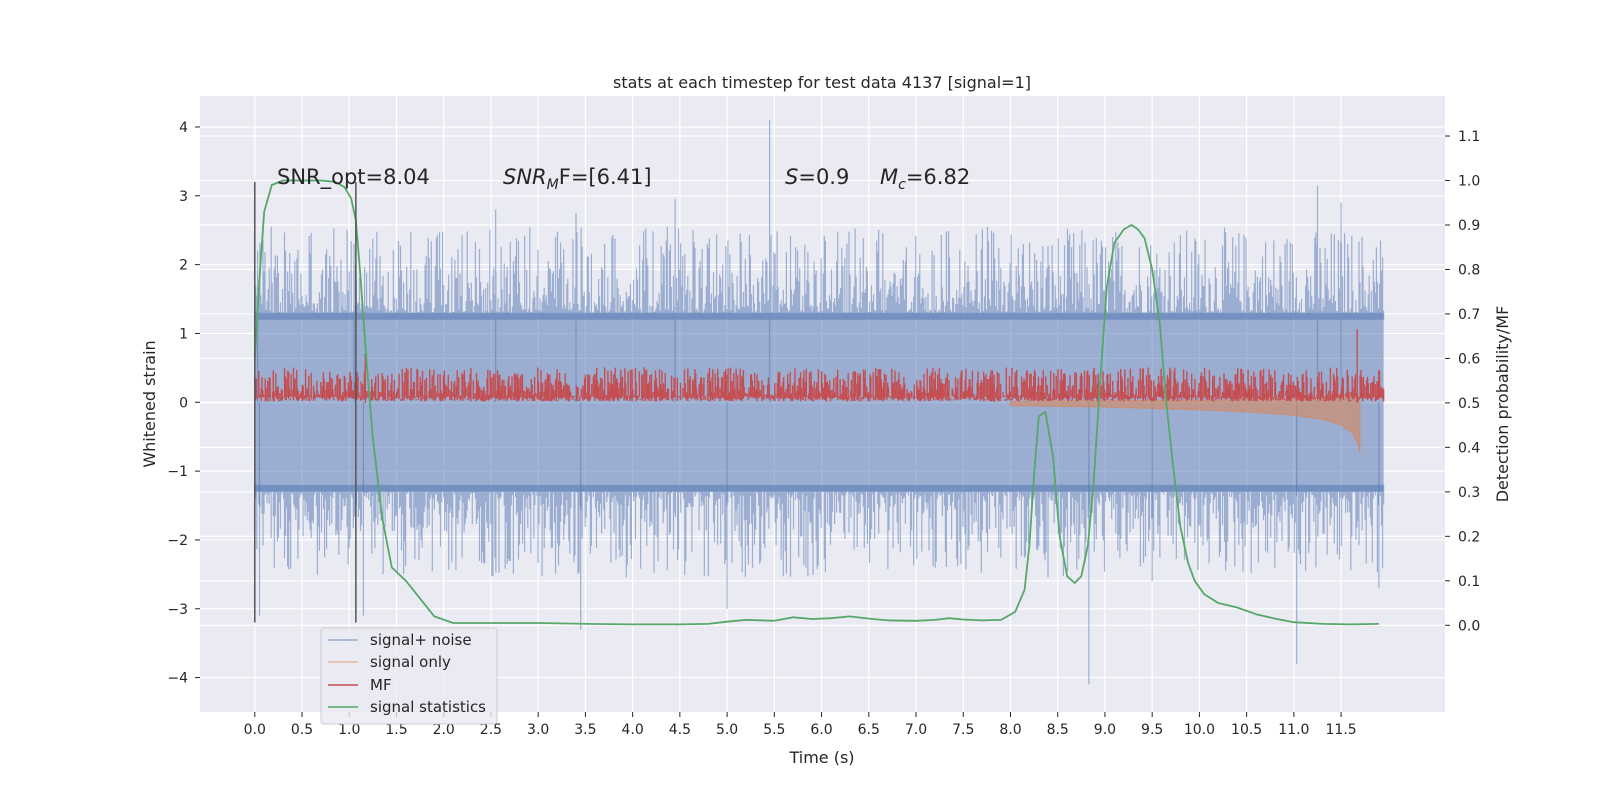 The image size is (1600, 800). Describe the element at coordinates (1502, 404) in the screenshot. I see `y-axis-right-label: Detection probability/MF` at that location.